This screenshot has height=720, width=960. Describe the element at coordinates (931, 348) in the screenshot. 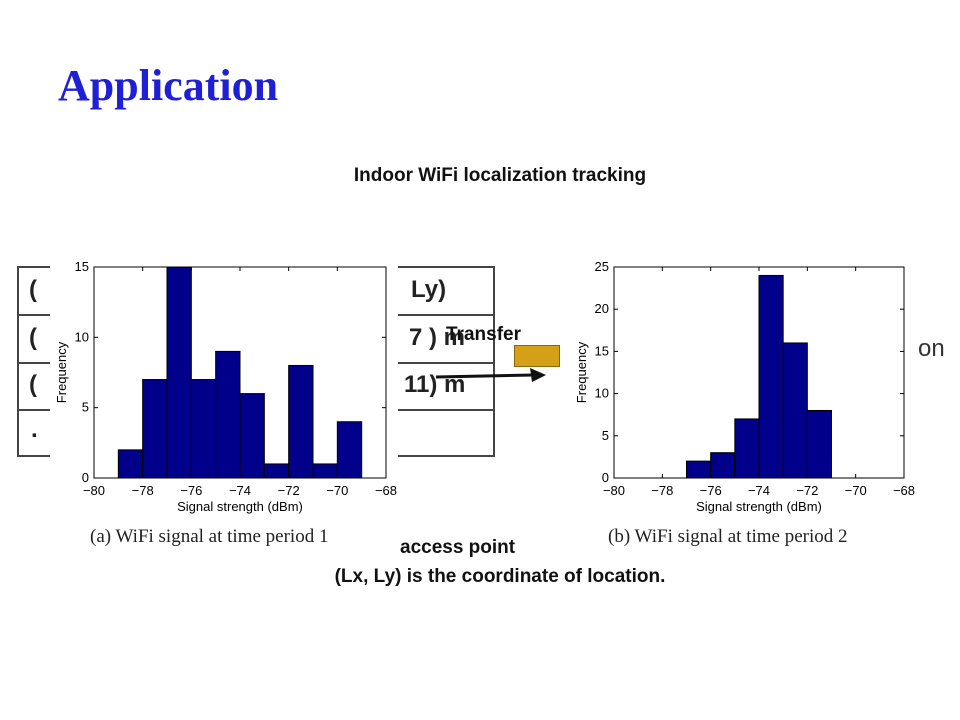

I see `clipped-text: on` at that location.